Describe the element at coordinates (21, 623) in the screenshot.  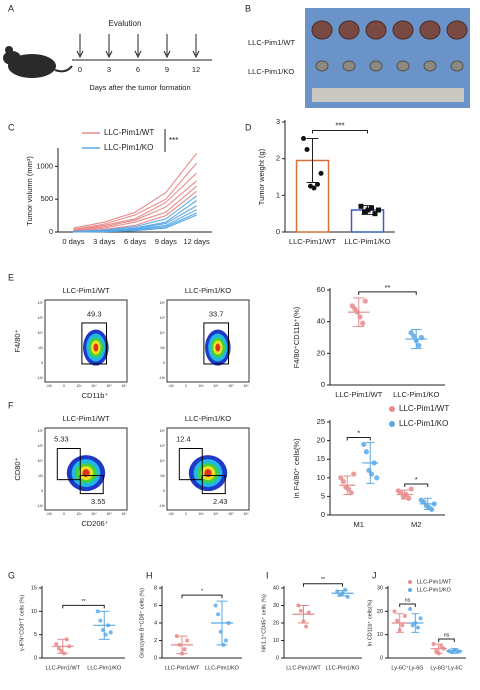
I see `y-axis-label: γ-IFN⁺CD8⁺T cells (%)` at that location.